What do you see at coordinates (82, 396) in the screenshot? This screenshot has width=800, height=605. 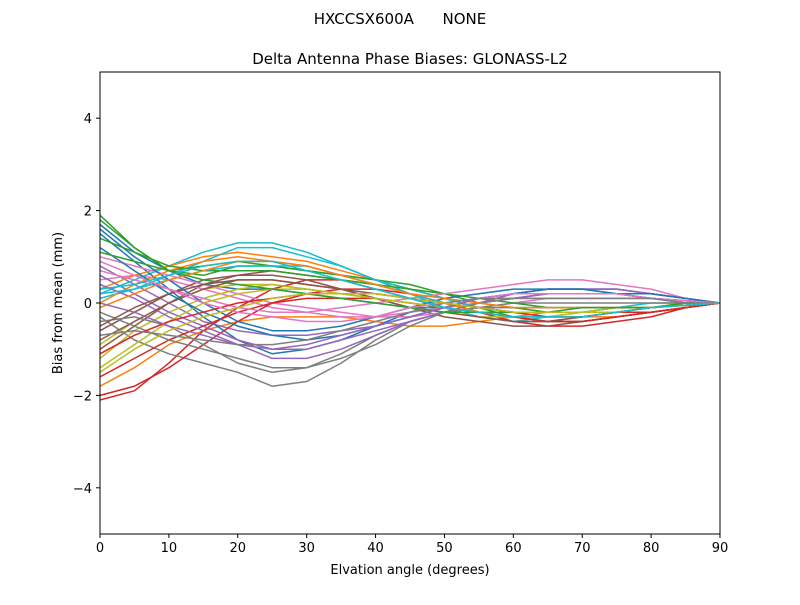 I see `y-tick-label: −2` at bounding box center [82, 396].